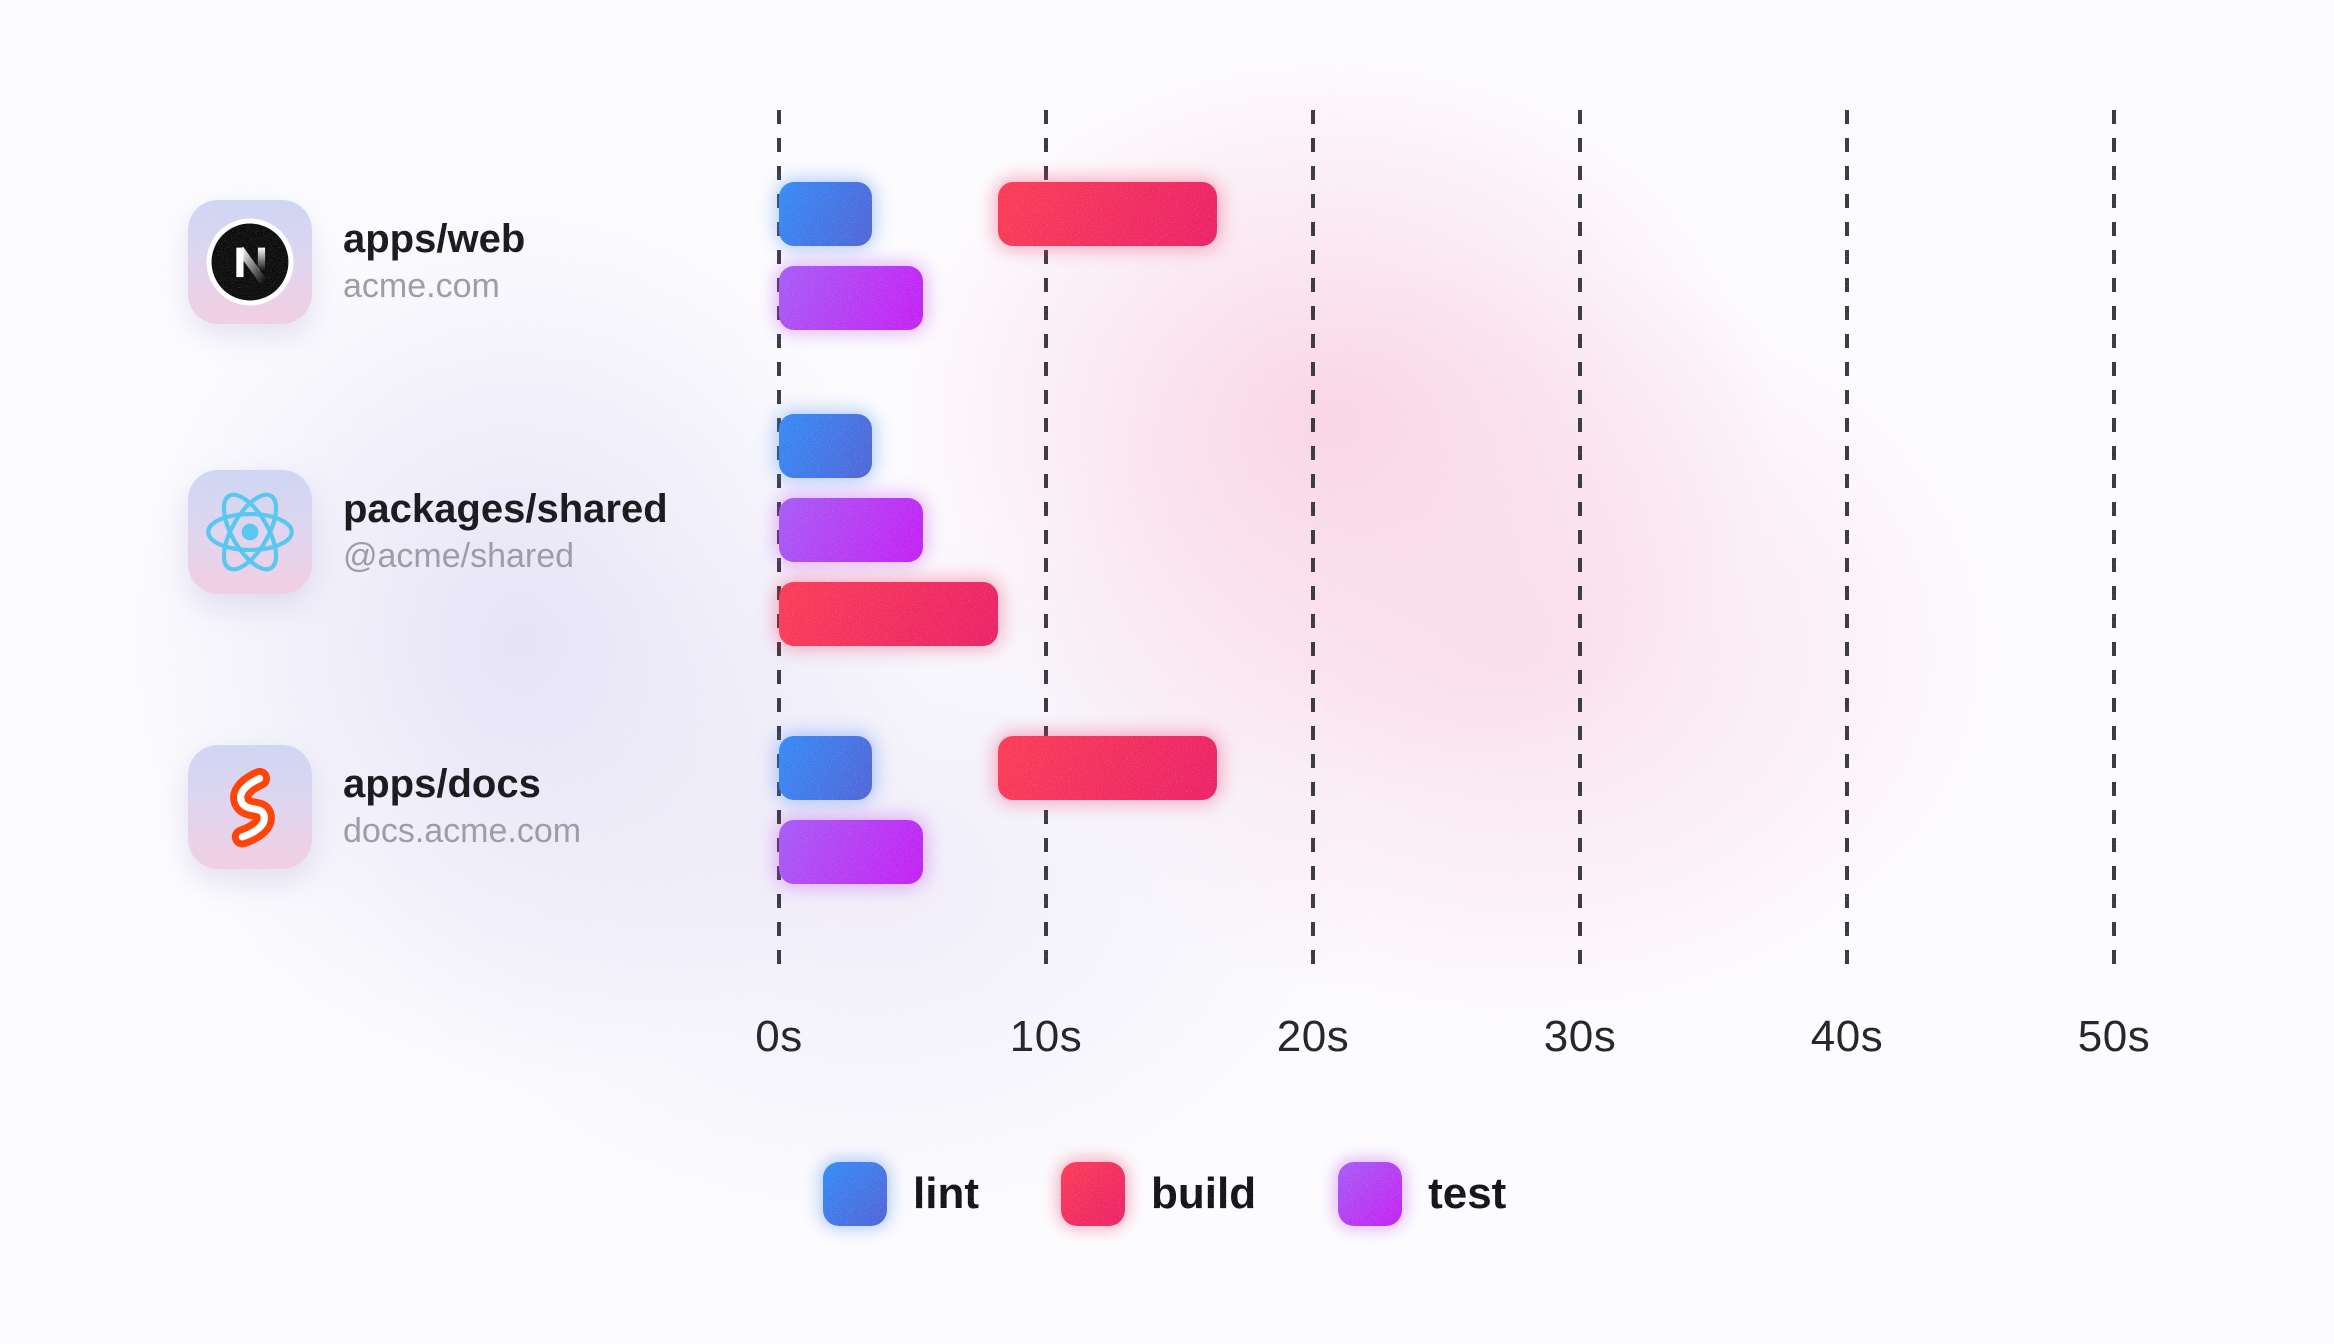  Describe the element at coordinates (901, 1194) in the screenshot. I see `legend-item-lint: lint` at that location.